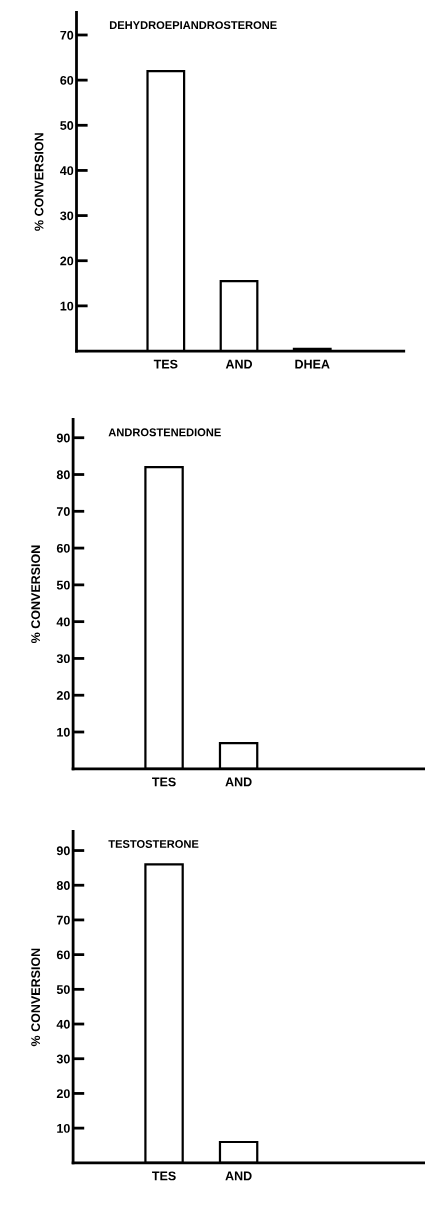  Describe the element at coordinates (164, 432) in the screenshot. I see `text: ANDROSTENEDIONE` at that location.